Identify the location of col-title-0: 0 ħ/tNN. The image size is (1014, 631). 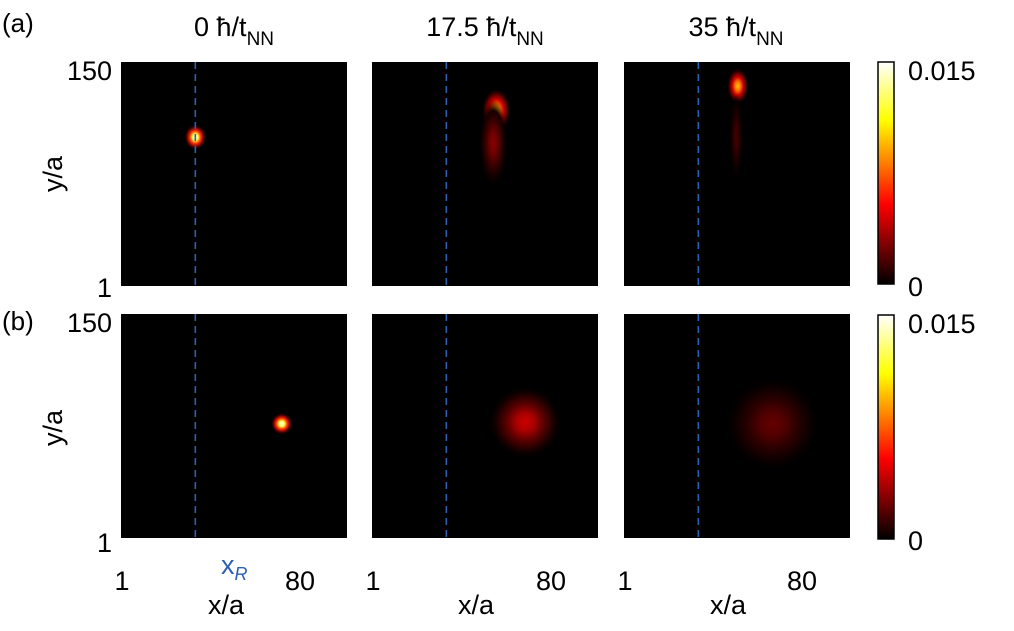
(234, 31).